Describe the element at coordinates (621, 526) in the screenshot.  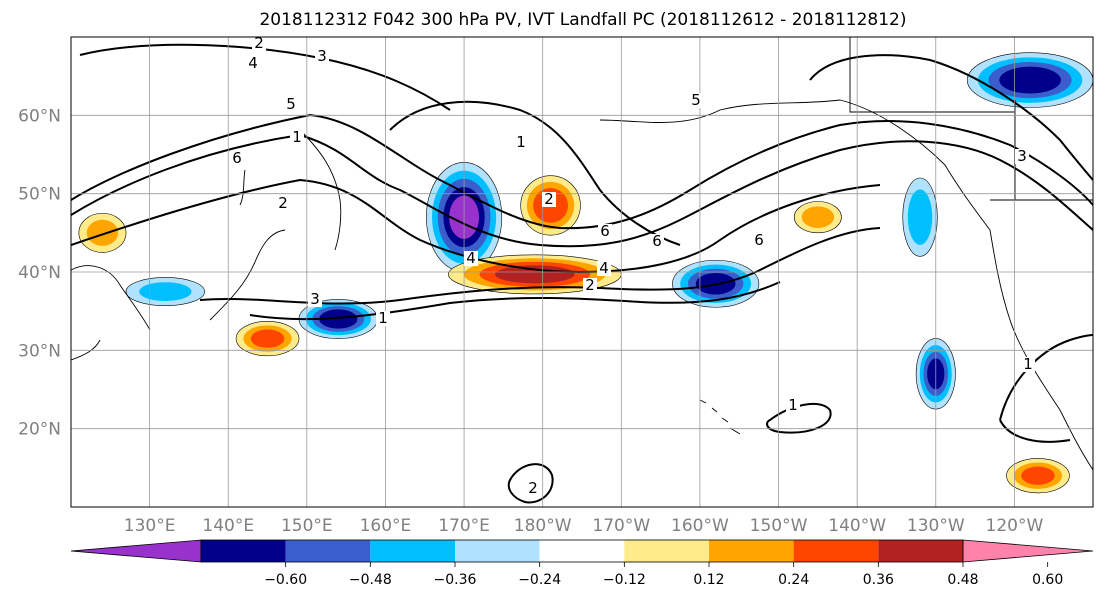
I see `lon-tick-label: 170°W` at that location.